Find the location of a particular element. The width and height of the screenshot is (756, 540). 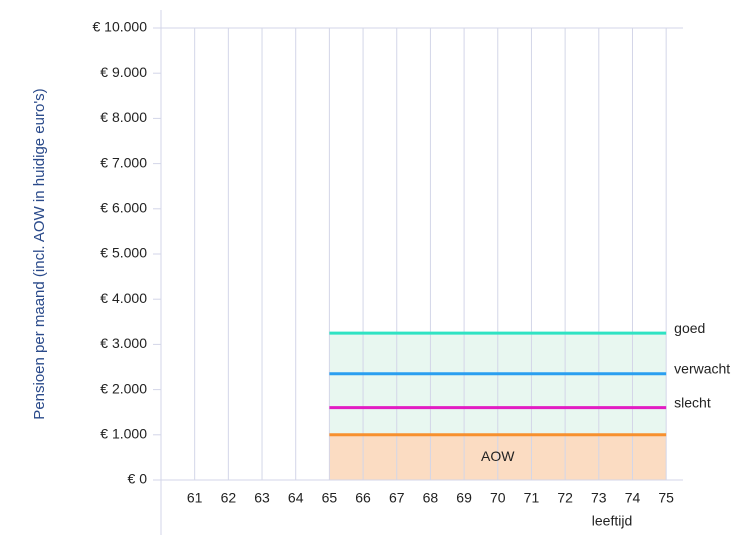

x-tick-label: 63 is located at coordinates (262, 498).